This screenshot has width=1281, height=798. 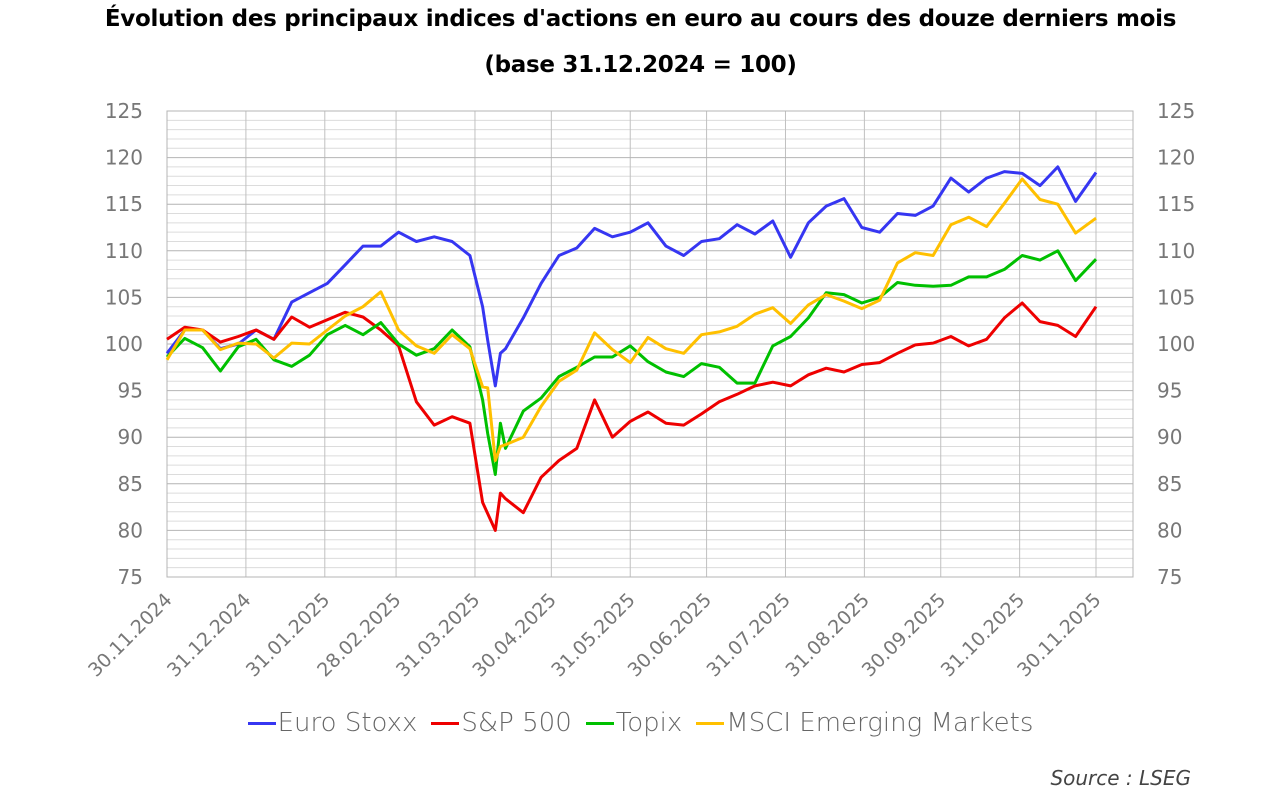 What do you see at coordinates (1169, 437) in the screenshot?
I see `y-tick-label-right: 90` at bounding box center [1169, 437].